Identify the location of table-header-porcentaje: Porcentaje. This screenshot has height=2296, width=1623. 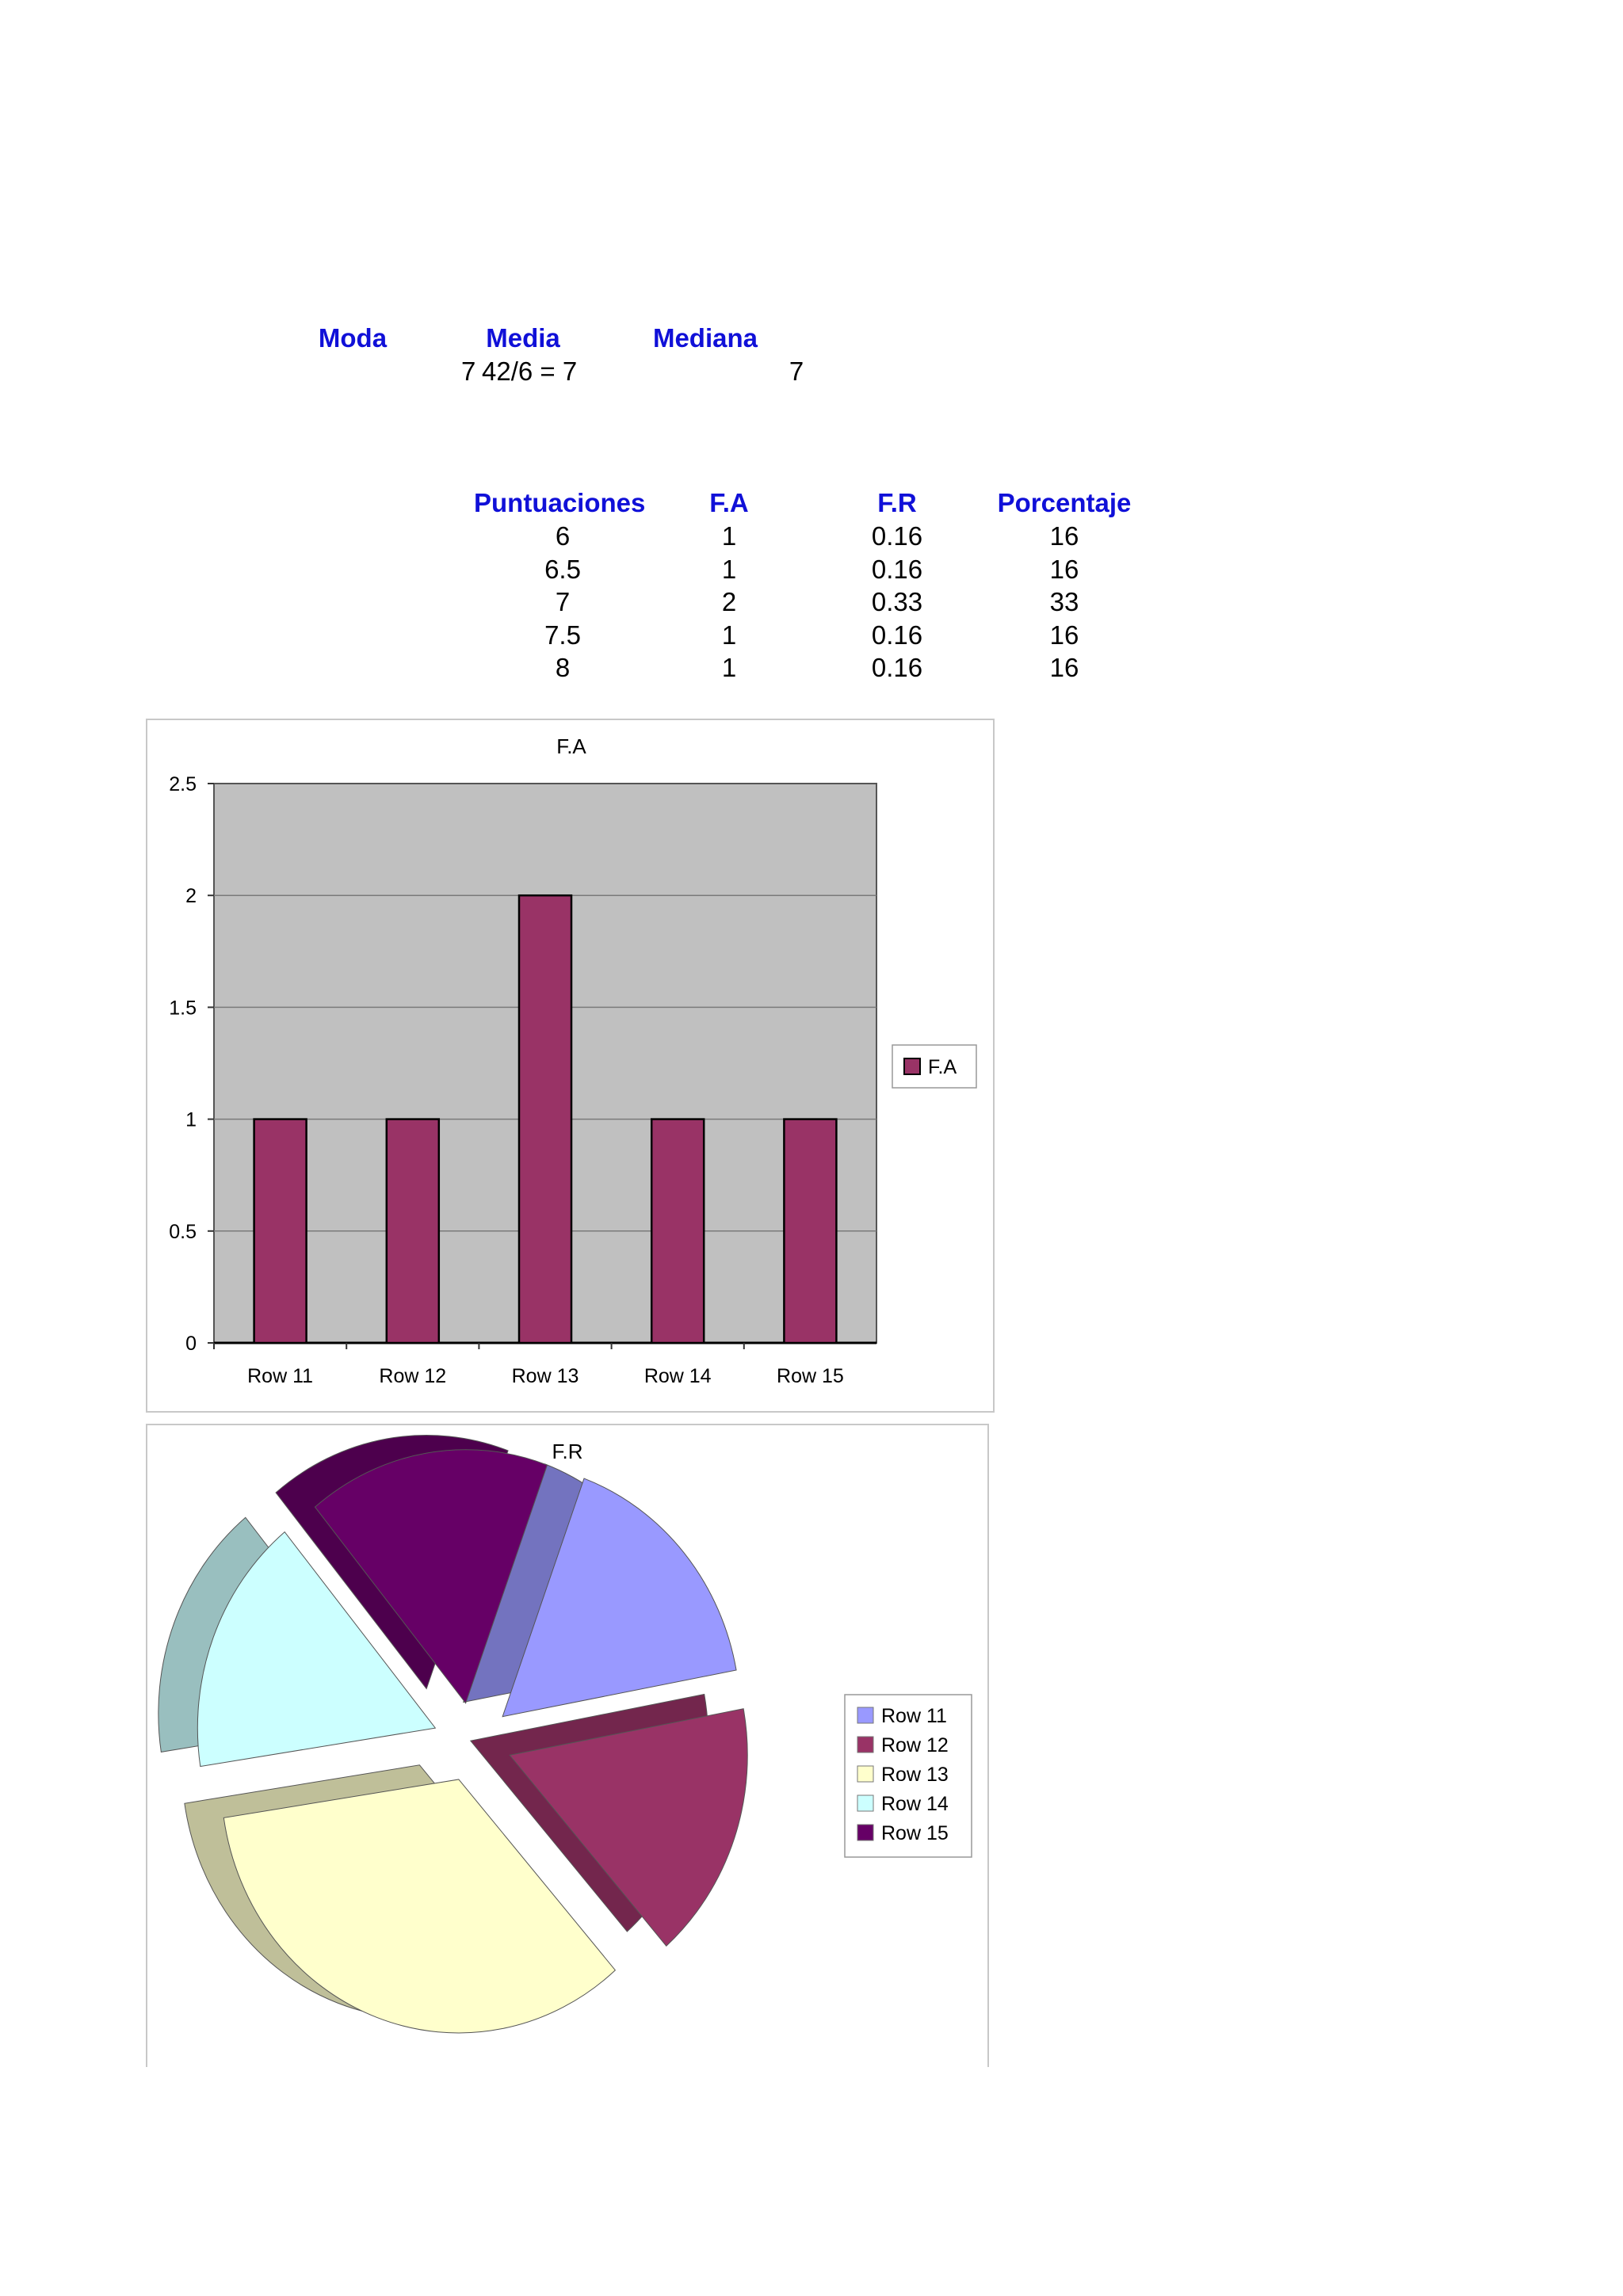
(1064, 502).